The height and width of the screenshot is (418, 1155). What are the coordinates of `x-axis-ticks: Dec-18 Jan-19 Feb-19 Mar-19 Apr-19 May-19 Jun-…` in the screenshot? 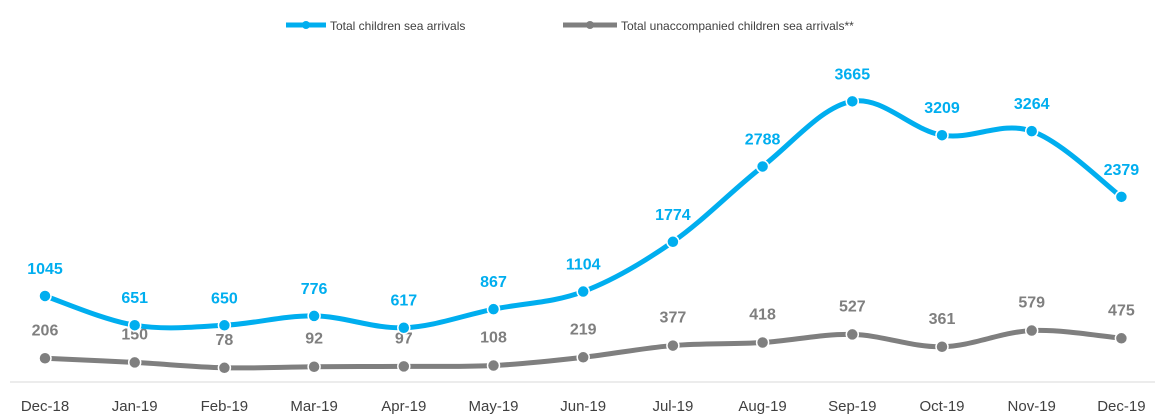 It's located at (583, 406).